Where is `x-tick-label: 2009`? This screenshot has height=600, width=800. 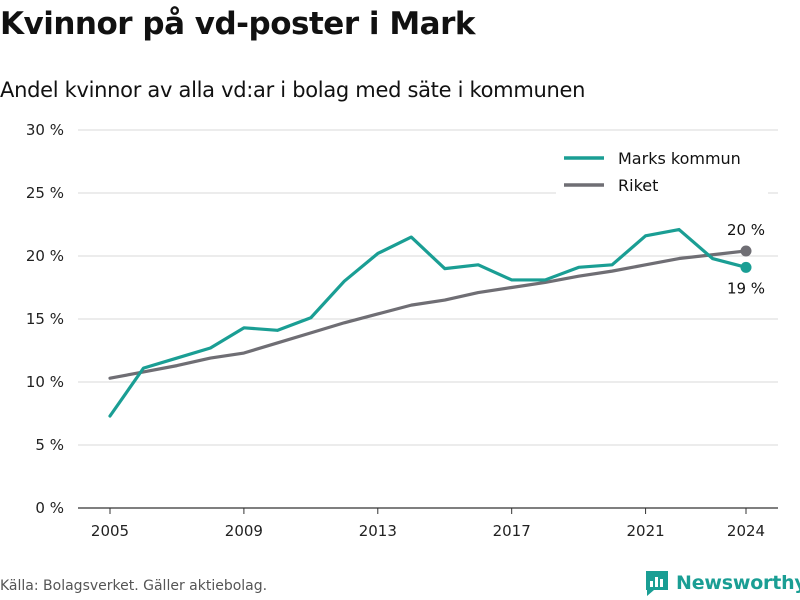 x-tick-label: 2009 is located at coordinates (244, 531).